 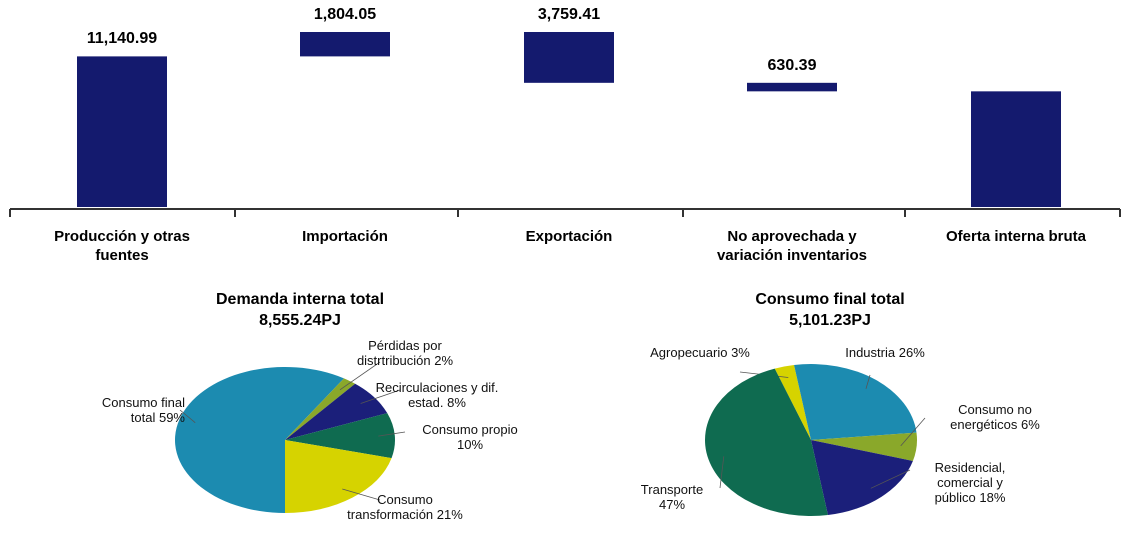 What do you see at coordinates (792, 65) in the screenshot?
I see `value-label: 630.39` at bounding box center [792, 65].